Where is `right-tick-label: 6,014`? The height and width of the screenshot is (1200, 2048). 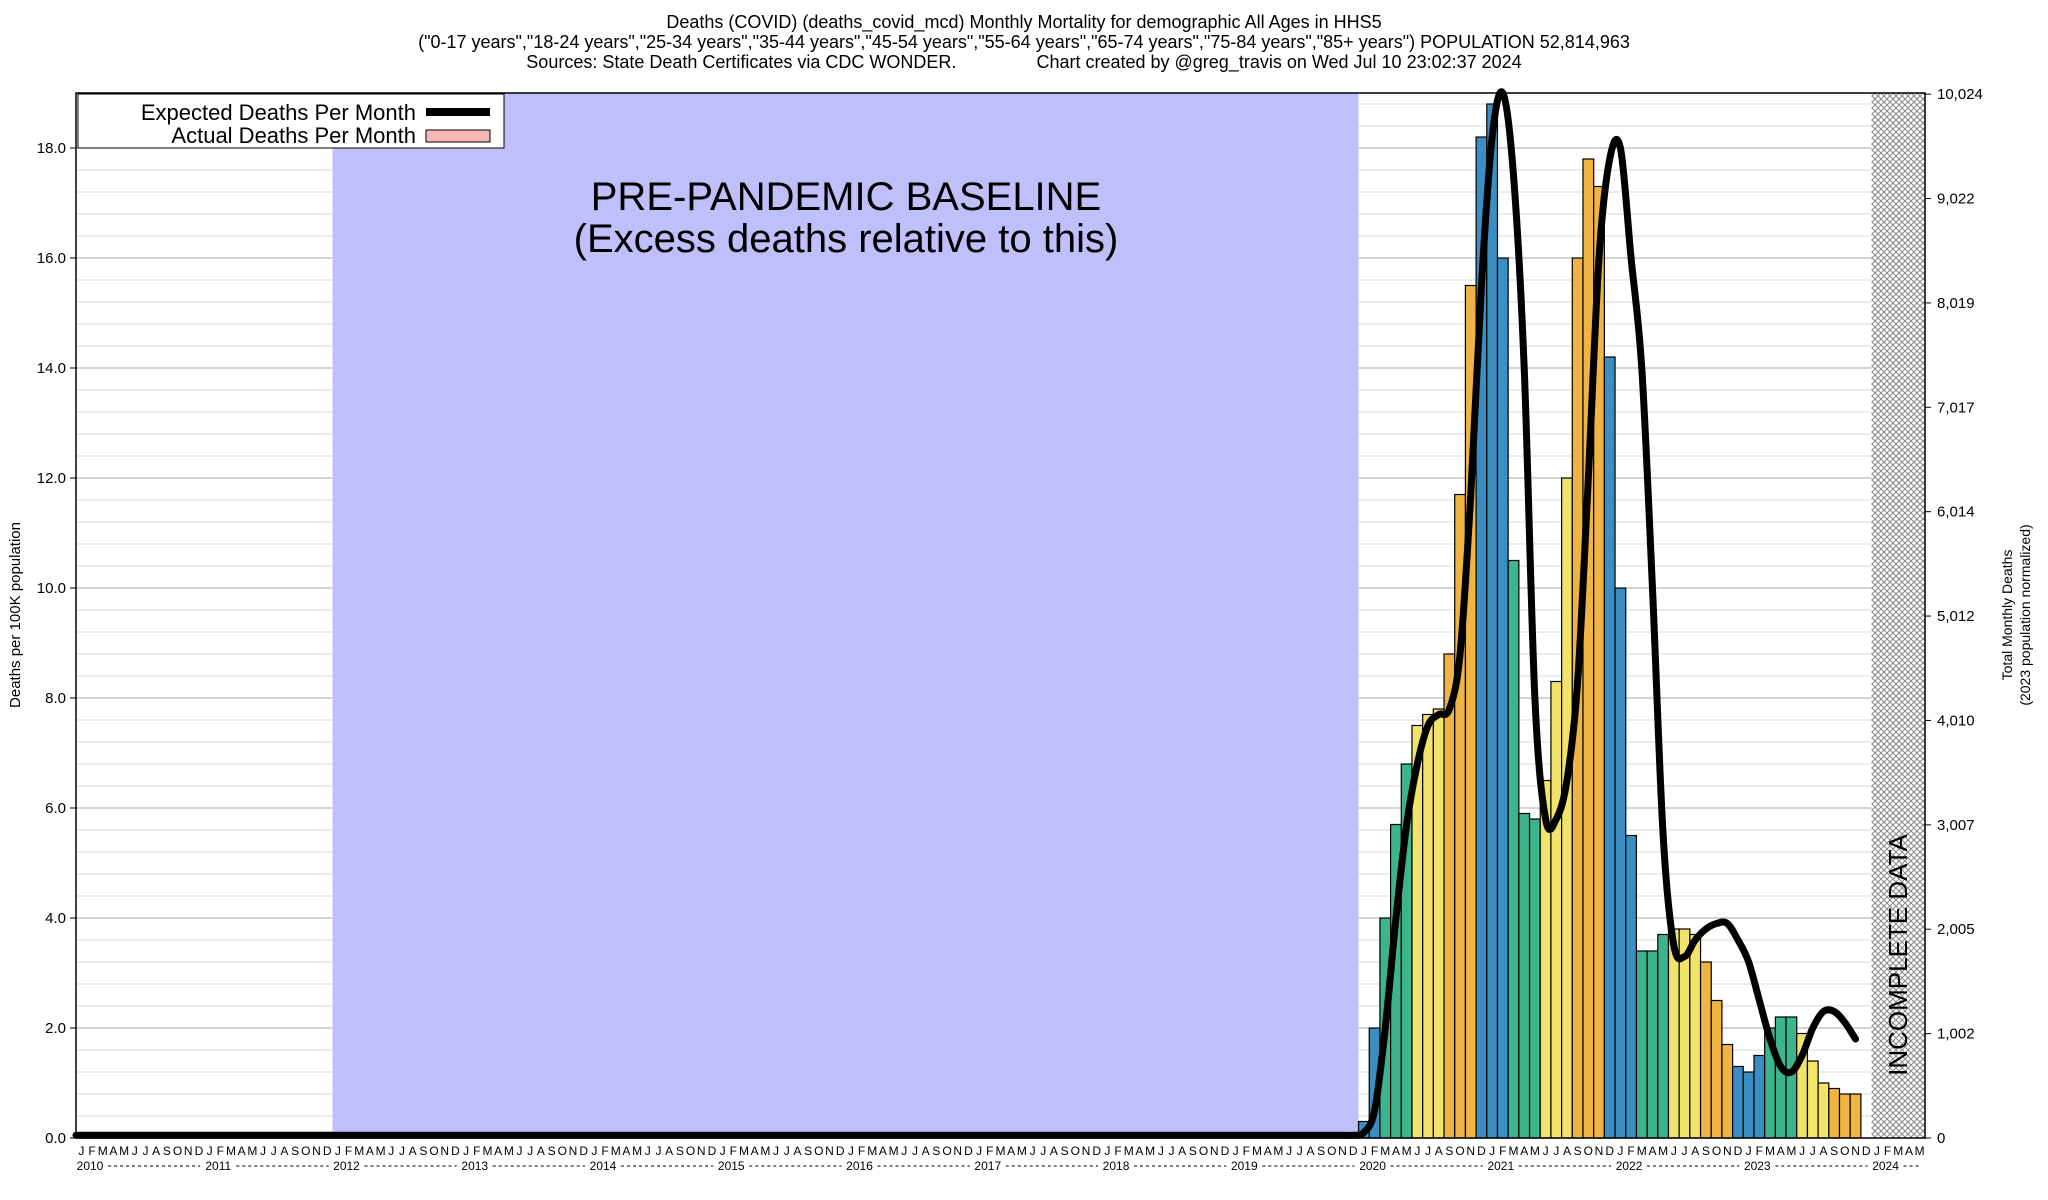 right-tick-label: 6,014 is located at coordinates (1956, 512).